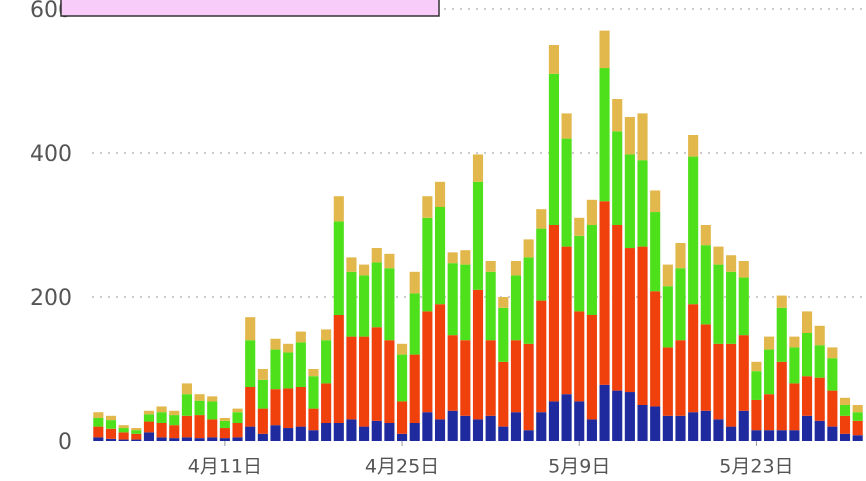 This screenshot has width=866, height=481. Describe the element at coordinates (51, 154) in the screenshot. I see `y-tick-label: 400` at that location.